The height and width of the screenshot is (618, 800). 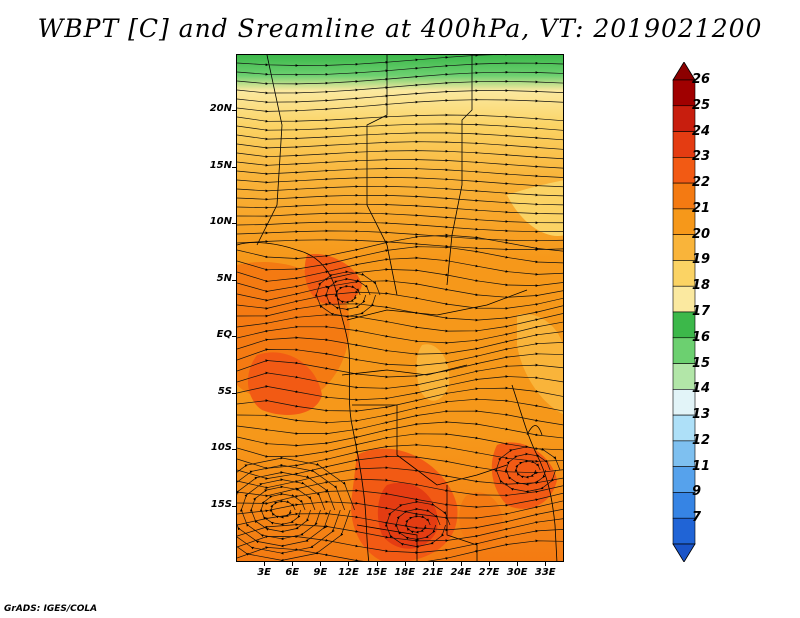 I want to click on lat-label-10s: 10S, so click(x=221, y=448).